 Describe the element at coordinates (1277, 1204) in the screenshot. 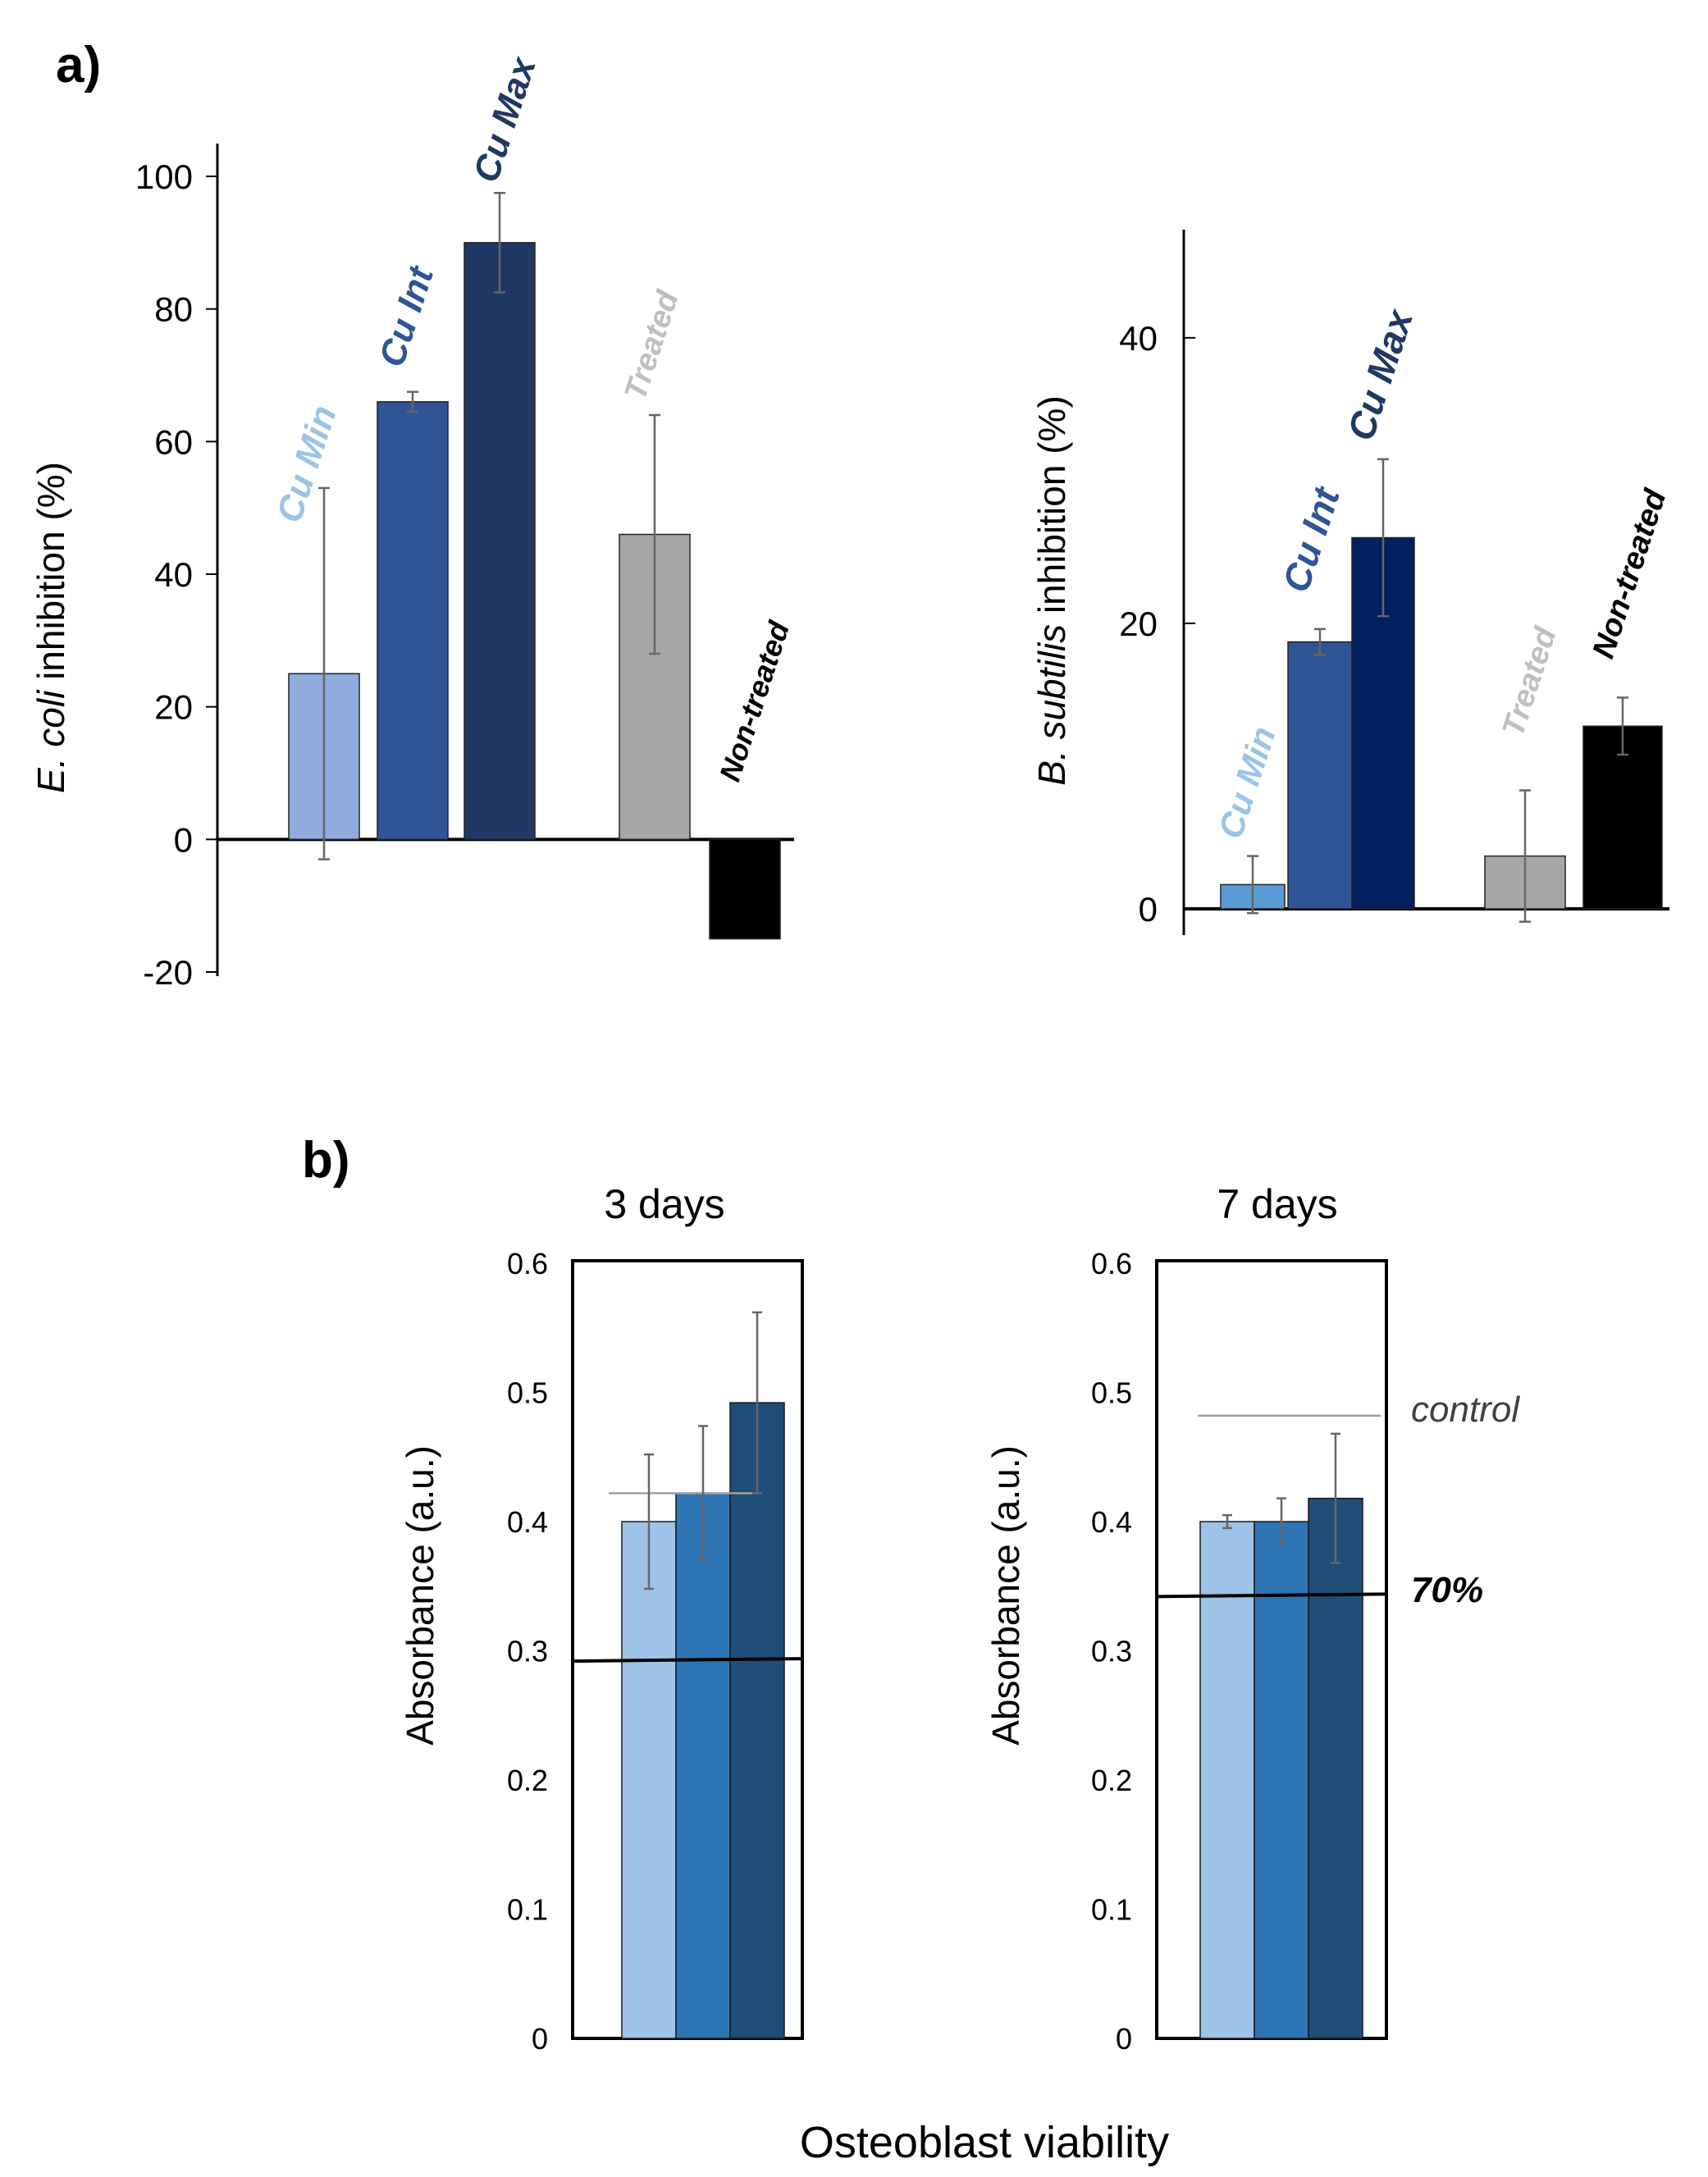

I see `chart-7days-title: 7 days` at that location.